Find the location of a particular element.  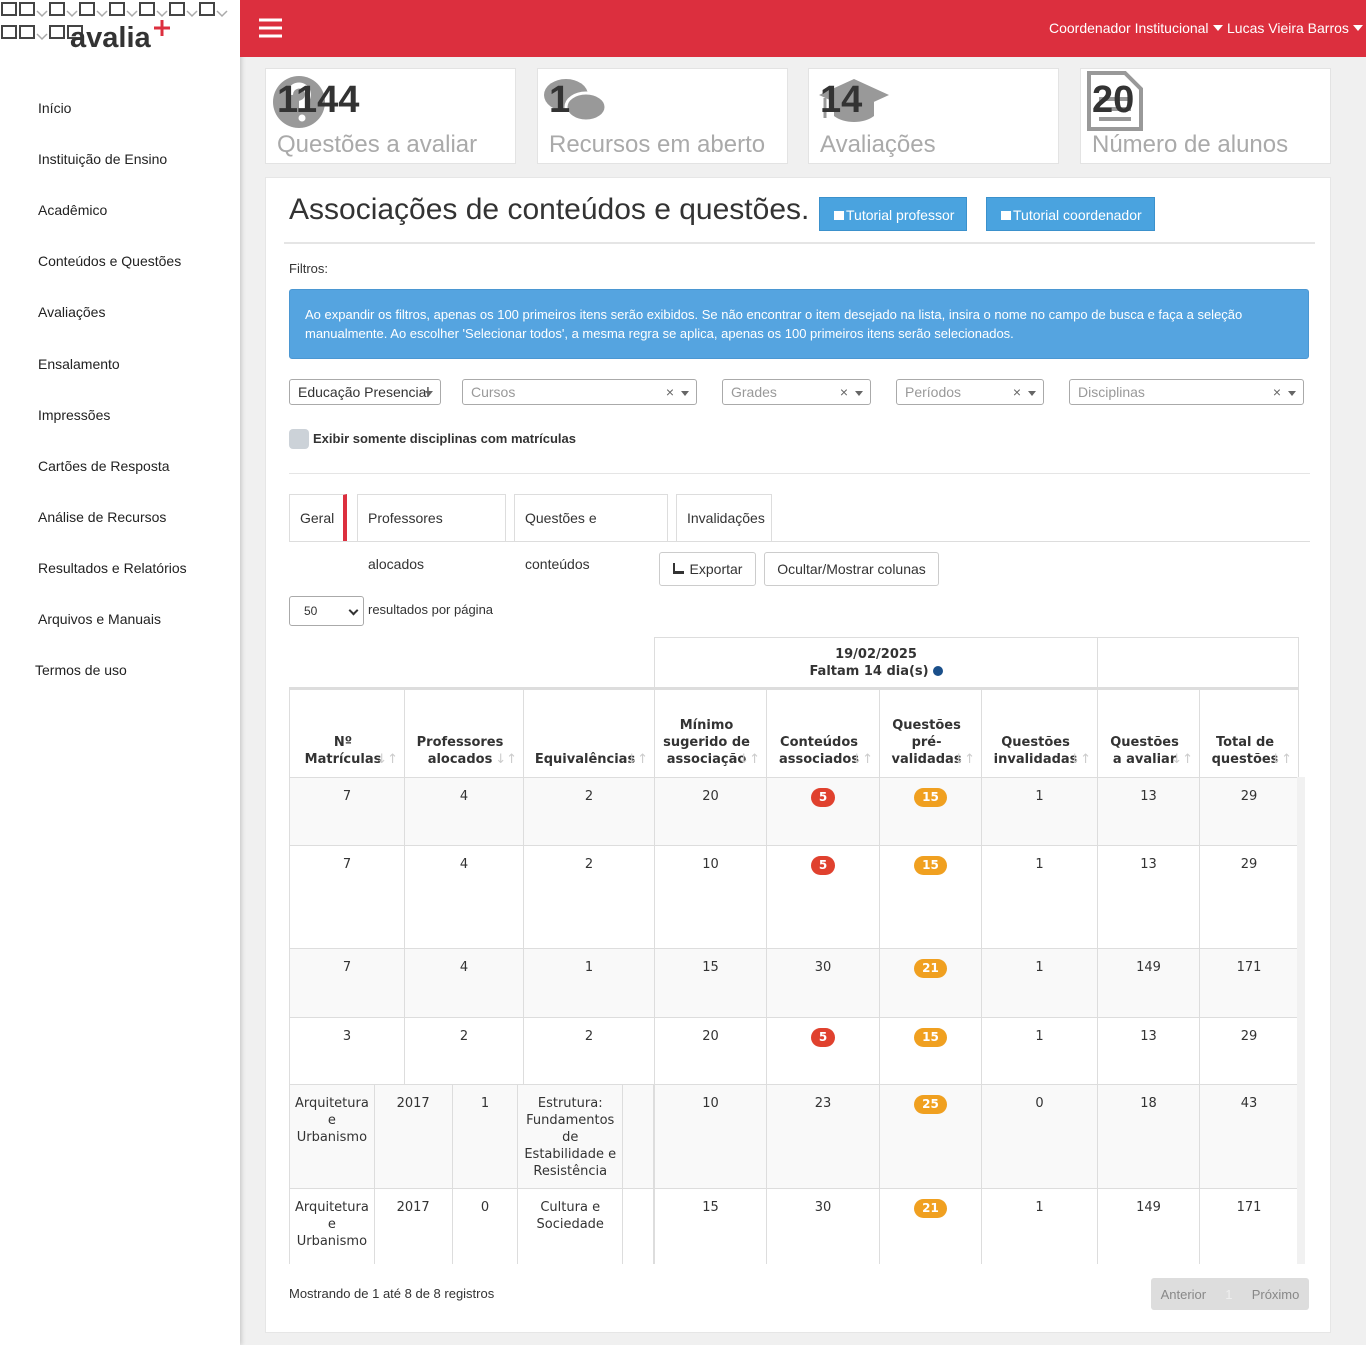

column-header: Equivalências ↓↑ is located at coordinates (589, 733).